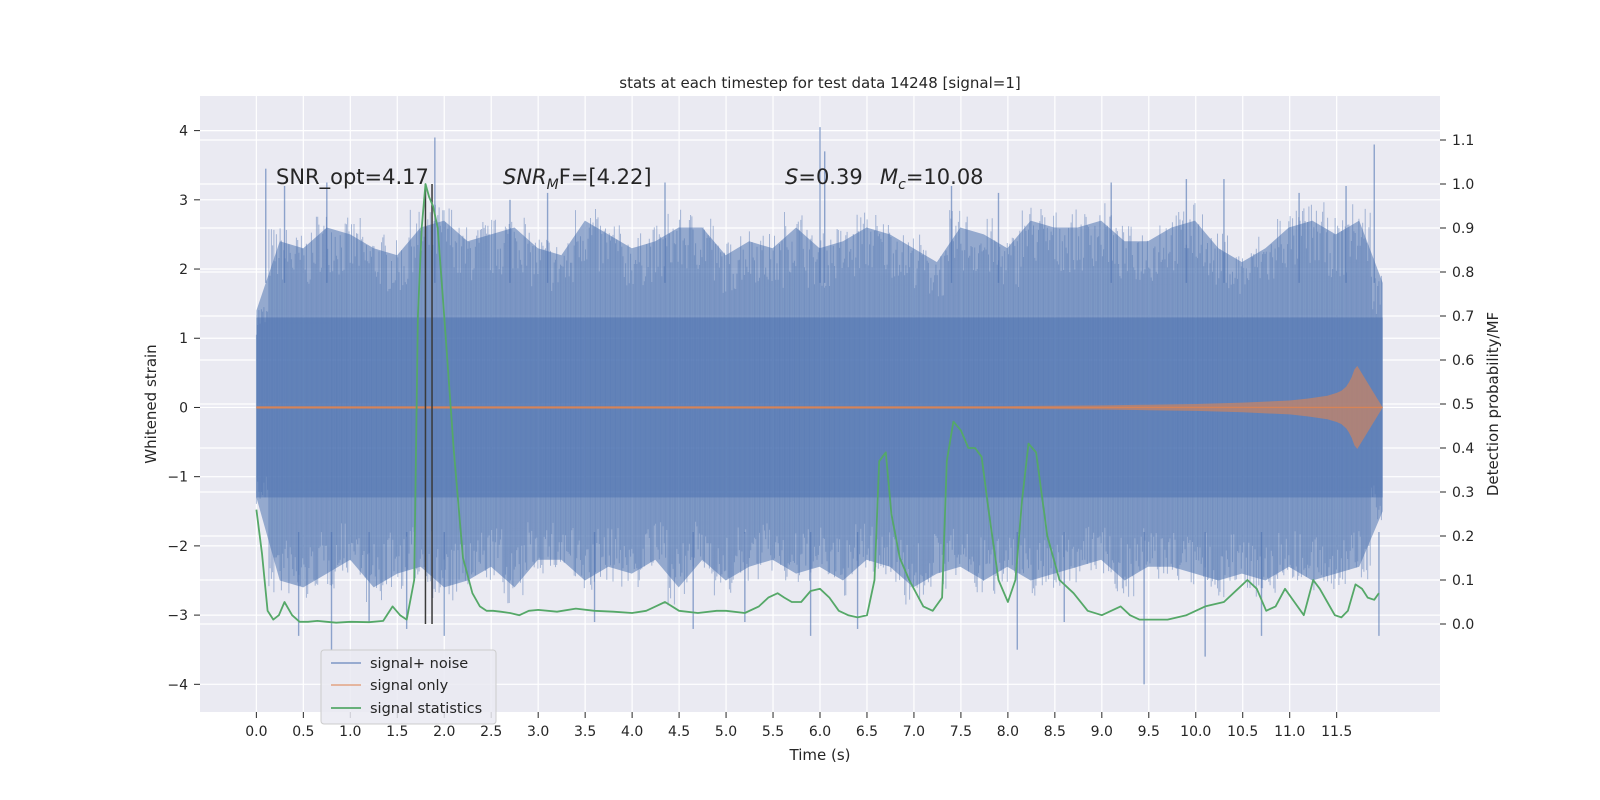 Image resolution: width=1600 pixels, height=800 pixels. What do you see at coordinates (585, 732) in the screenshot?
I see `x-tick-label: 3.5` at bounding box center [585, 732].